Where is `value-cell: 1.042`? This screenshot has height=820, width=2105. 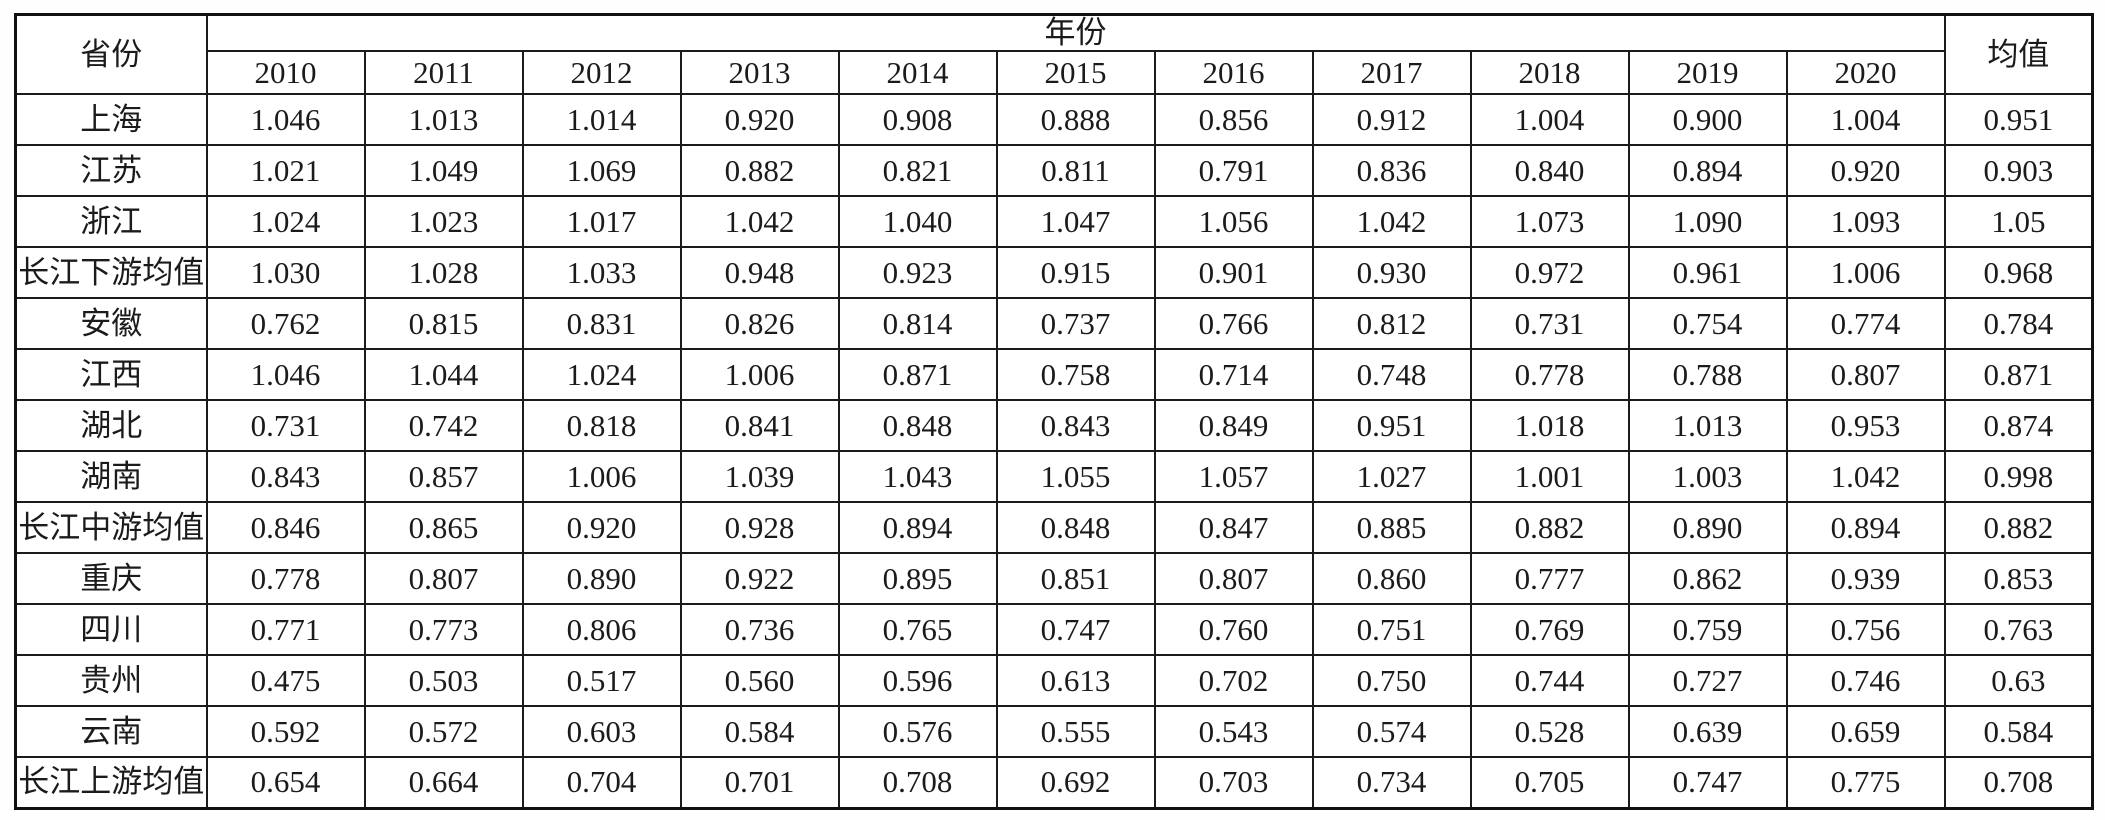 value-cell: 1.042 is located at coordinates (1391, 222).